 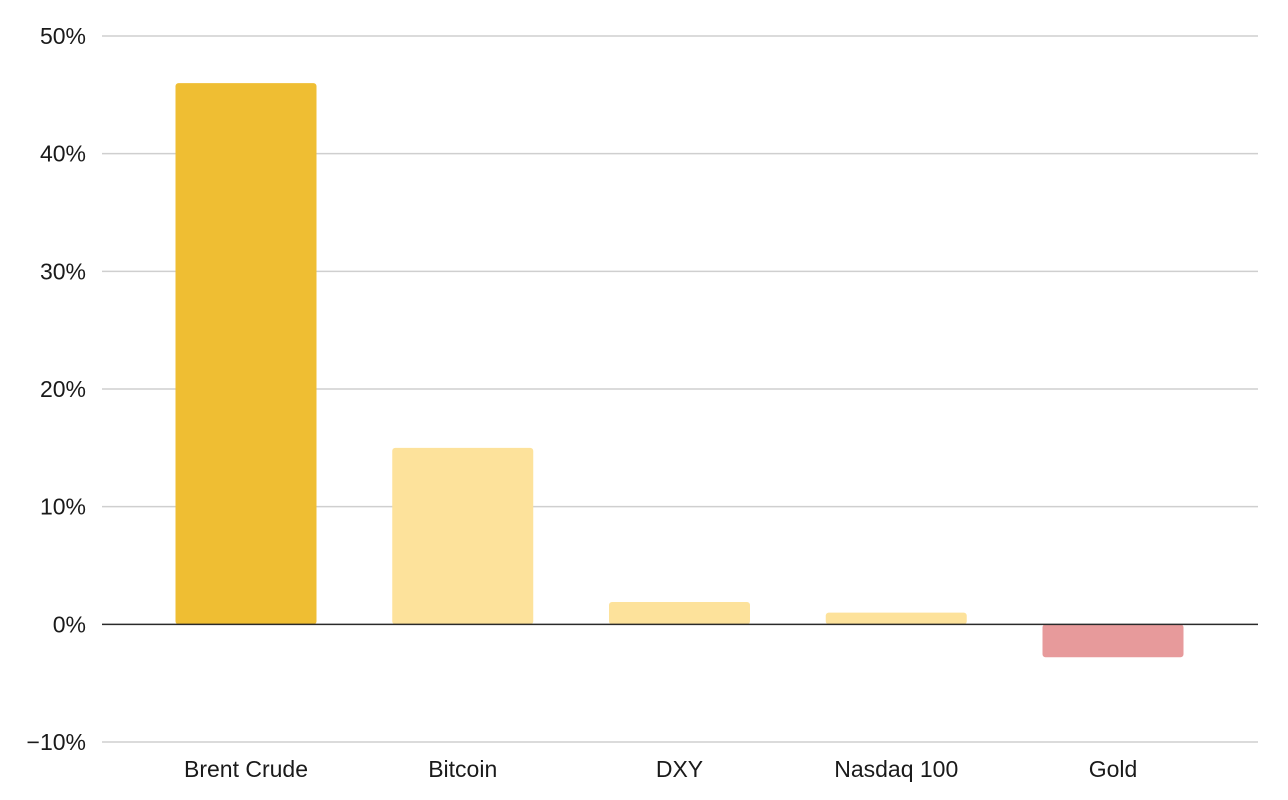 I want to click on category-label: DXY, so click(x=679, y=769).